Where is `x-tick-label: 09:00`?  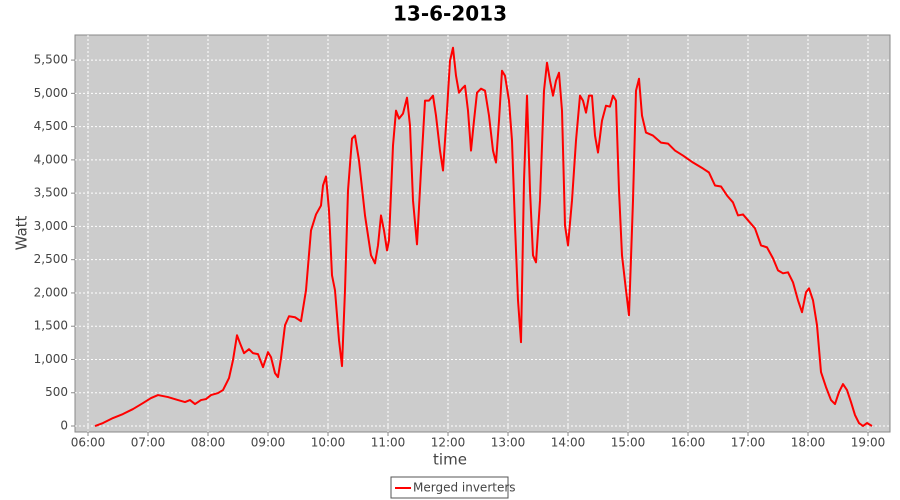 x-tick-label: 09:00 is located at coordinates (268, 443).